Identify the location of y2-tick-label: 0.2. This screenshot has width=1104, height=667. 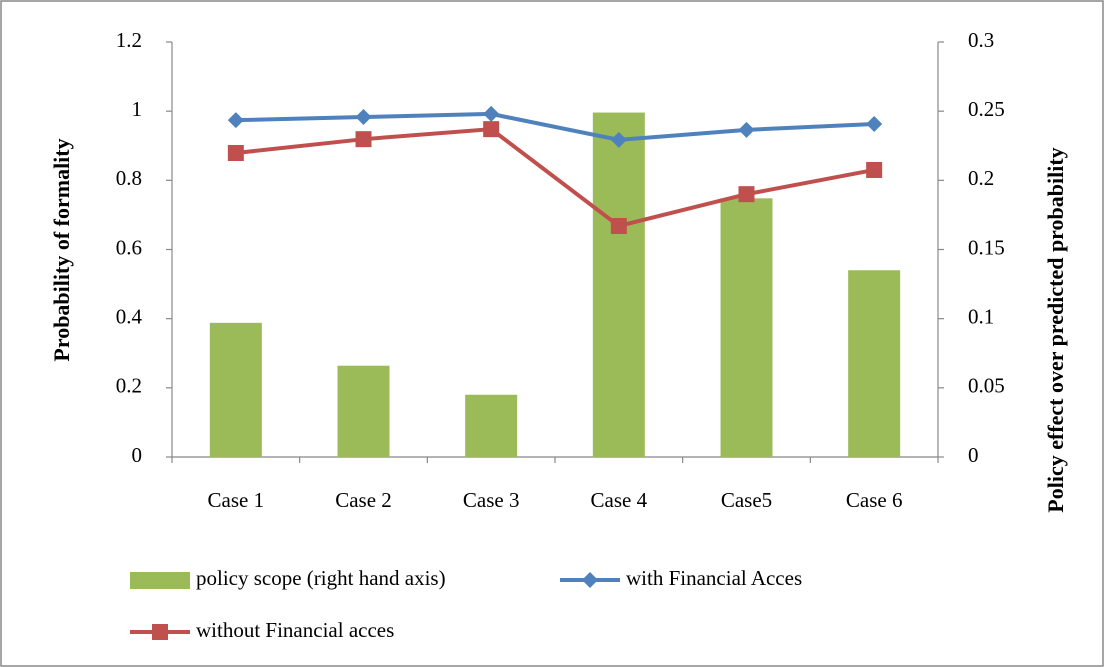
(981, 178).